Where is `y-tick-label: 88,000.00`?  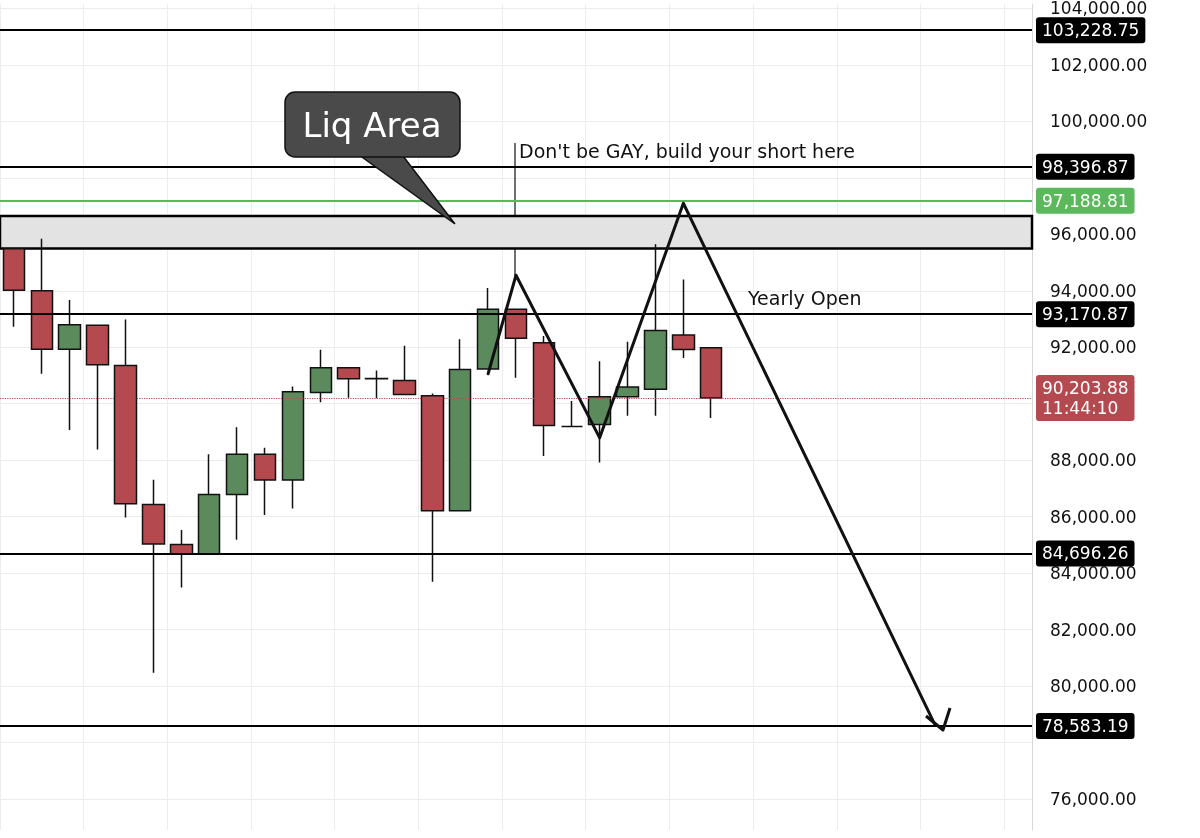
y-tick-label: 88,000.00 is located at coordinates (1093, 460).